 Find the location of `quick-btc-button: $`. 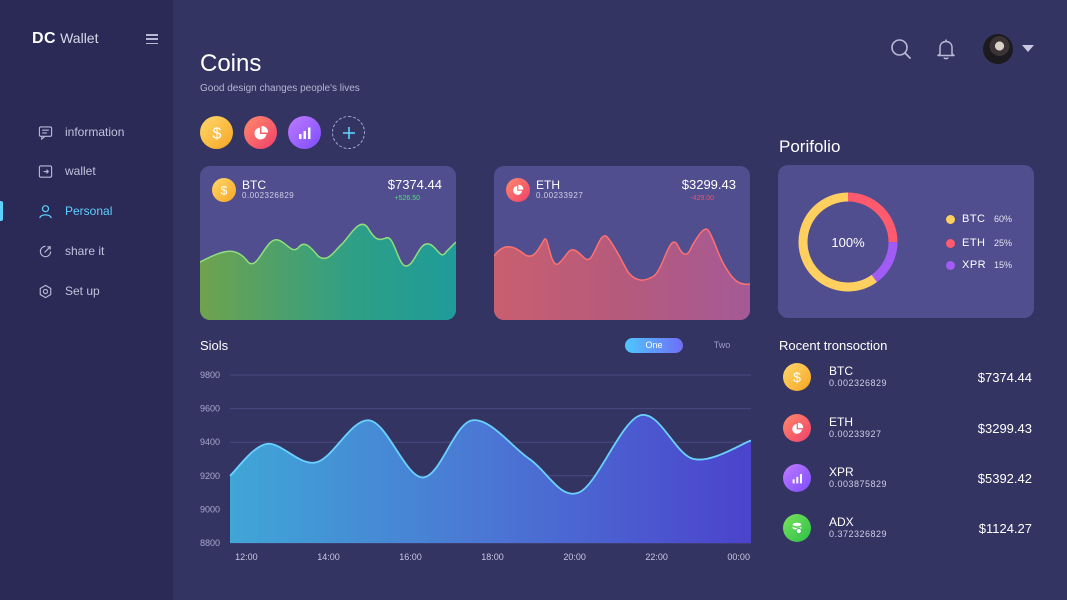

quick-btc-button: $ is located at coordinates (216, 132).